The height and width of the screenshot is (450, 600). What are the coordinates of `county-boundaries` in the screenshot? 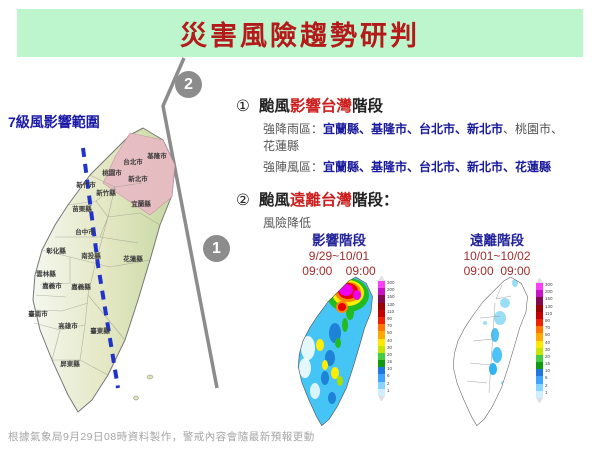 It's located at (97, 275).